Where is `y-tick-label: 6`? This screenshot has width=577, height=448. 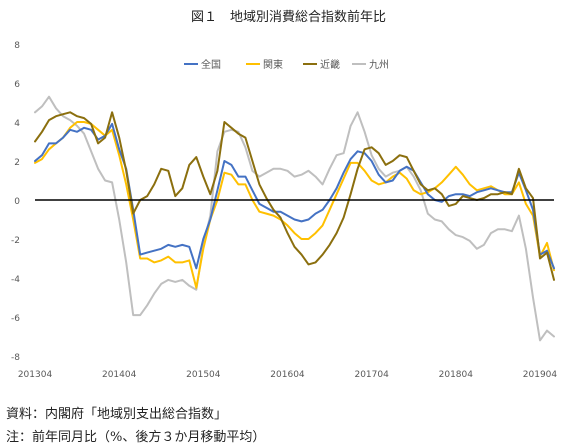
y-tick-label: 6 is located at coordinates (17, 85).